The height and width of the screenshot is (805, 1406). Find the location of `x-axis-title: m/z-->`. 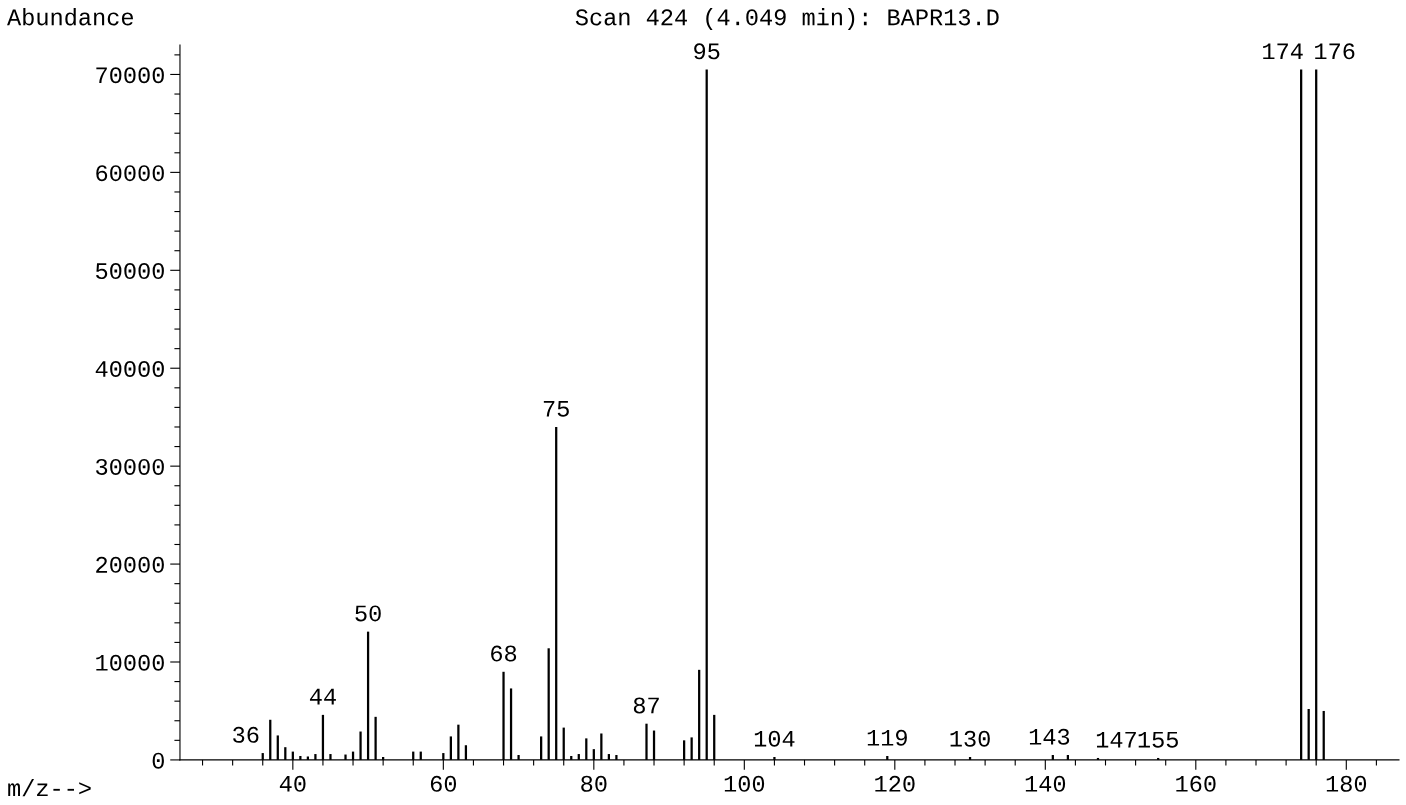

x-axis-title: m/z--> is located at coordinates (49, 787).